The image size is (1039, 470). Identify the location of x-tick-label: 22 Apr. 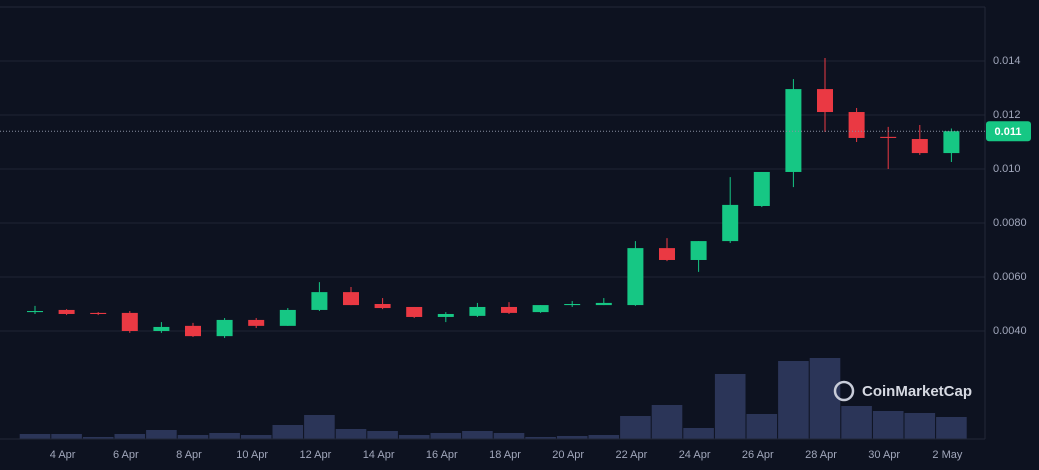
(631, 455).